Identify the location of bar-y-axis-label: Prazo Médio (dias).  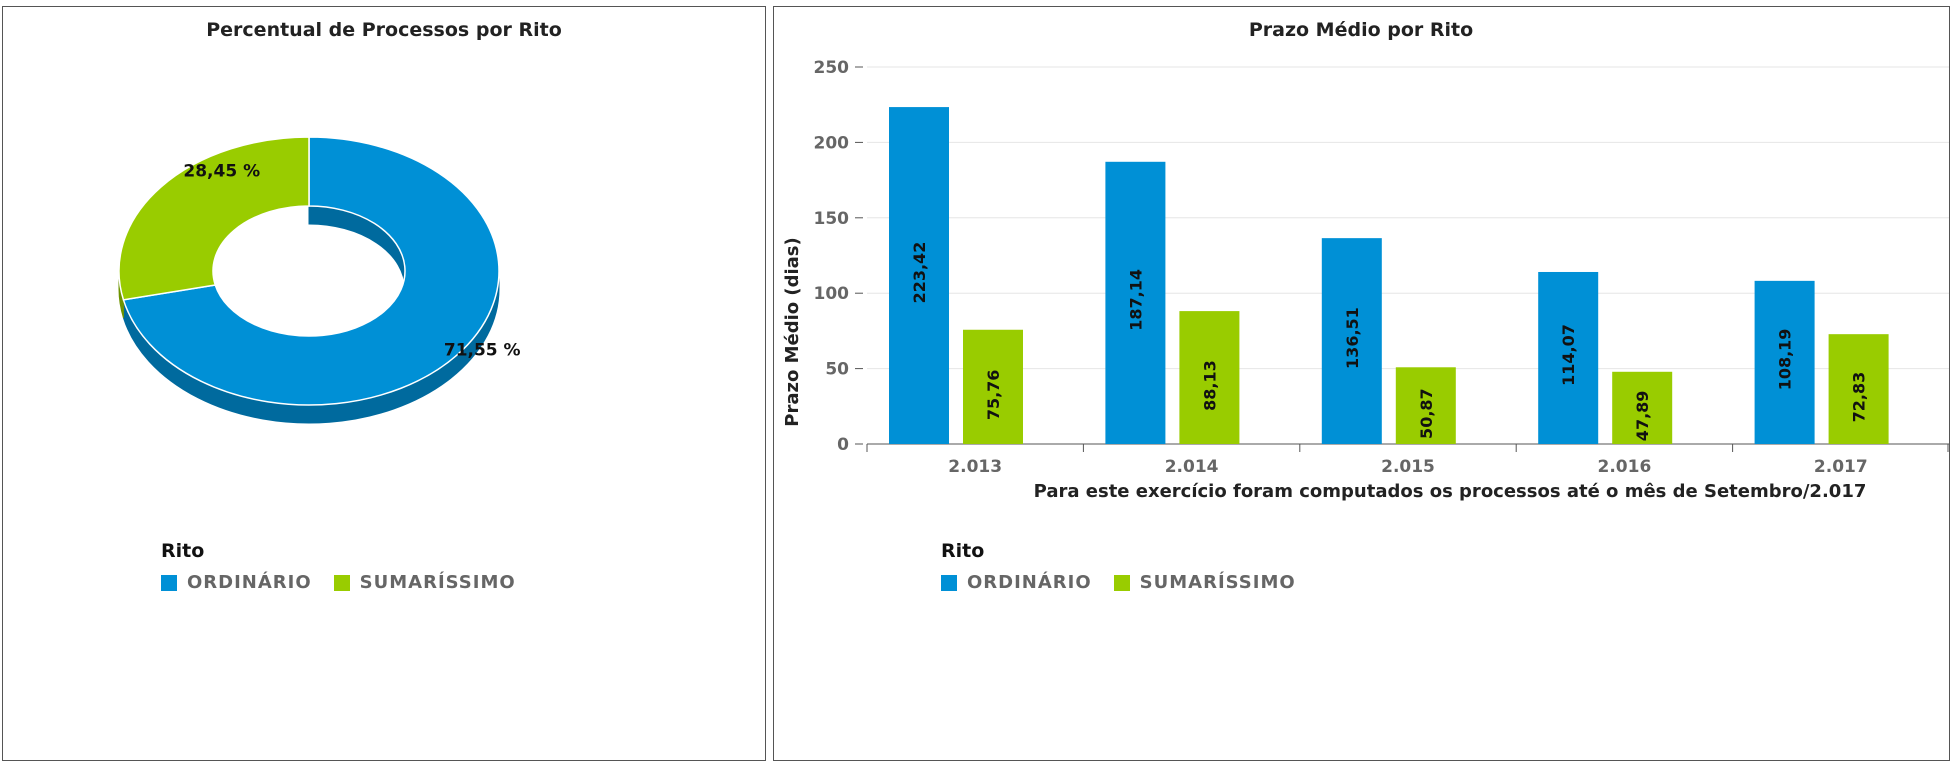
(792, 332).